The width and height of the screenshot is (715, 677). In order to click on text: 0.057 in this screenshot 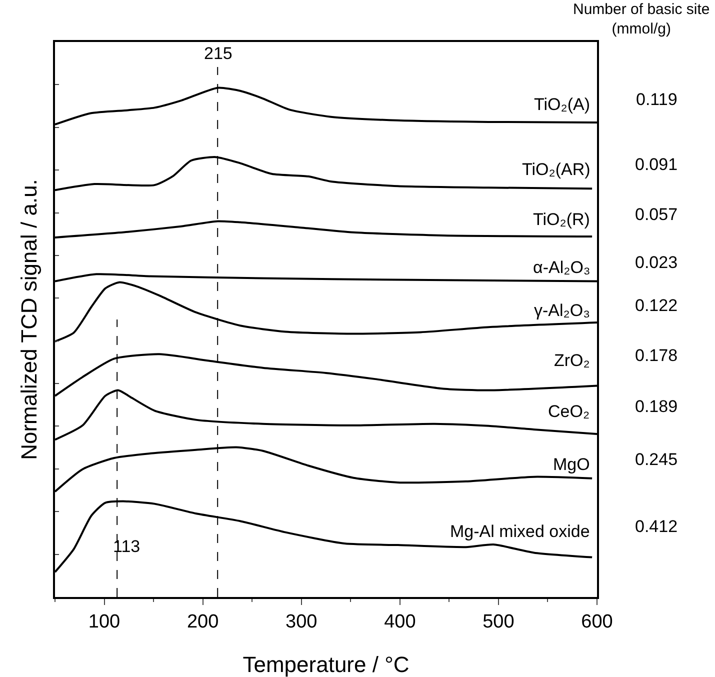, I will do `click(656, 214)`.